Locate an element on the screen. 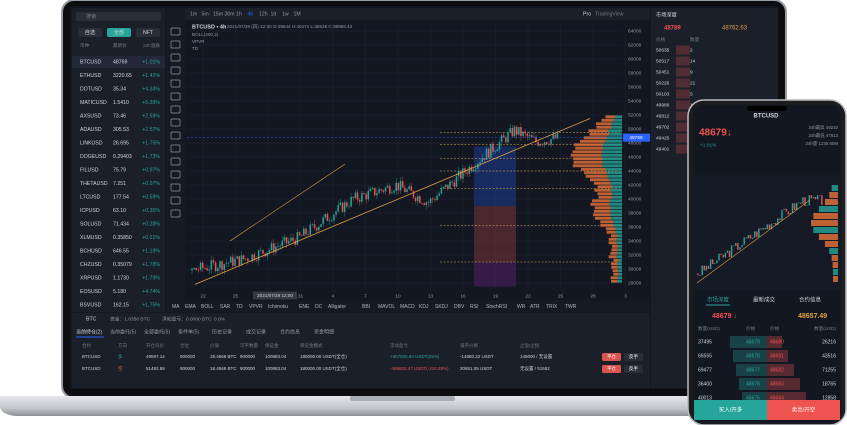  timeframe: 4h is located at coordinates (251, 14).